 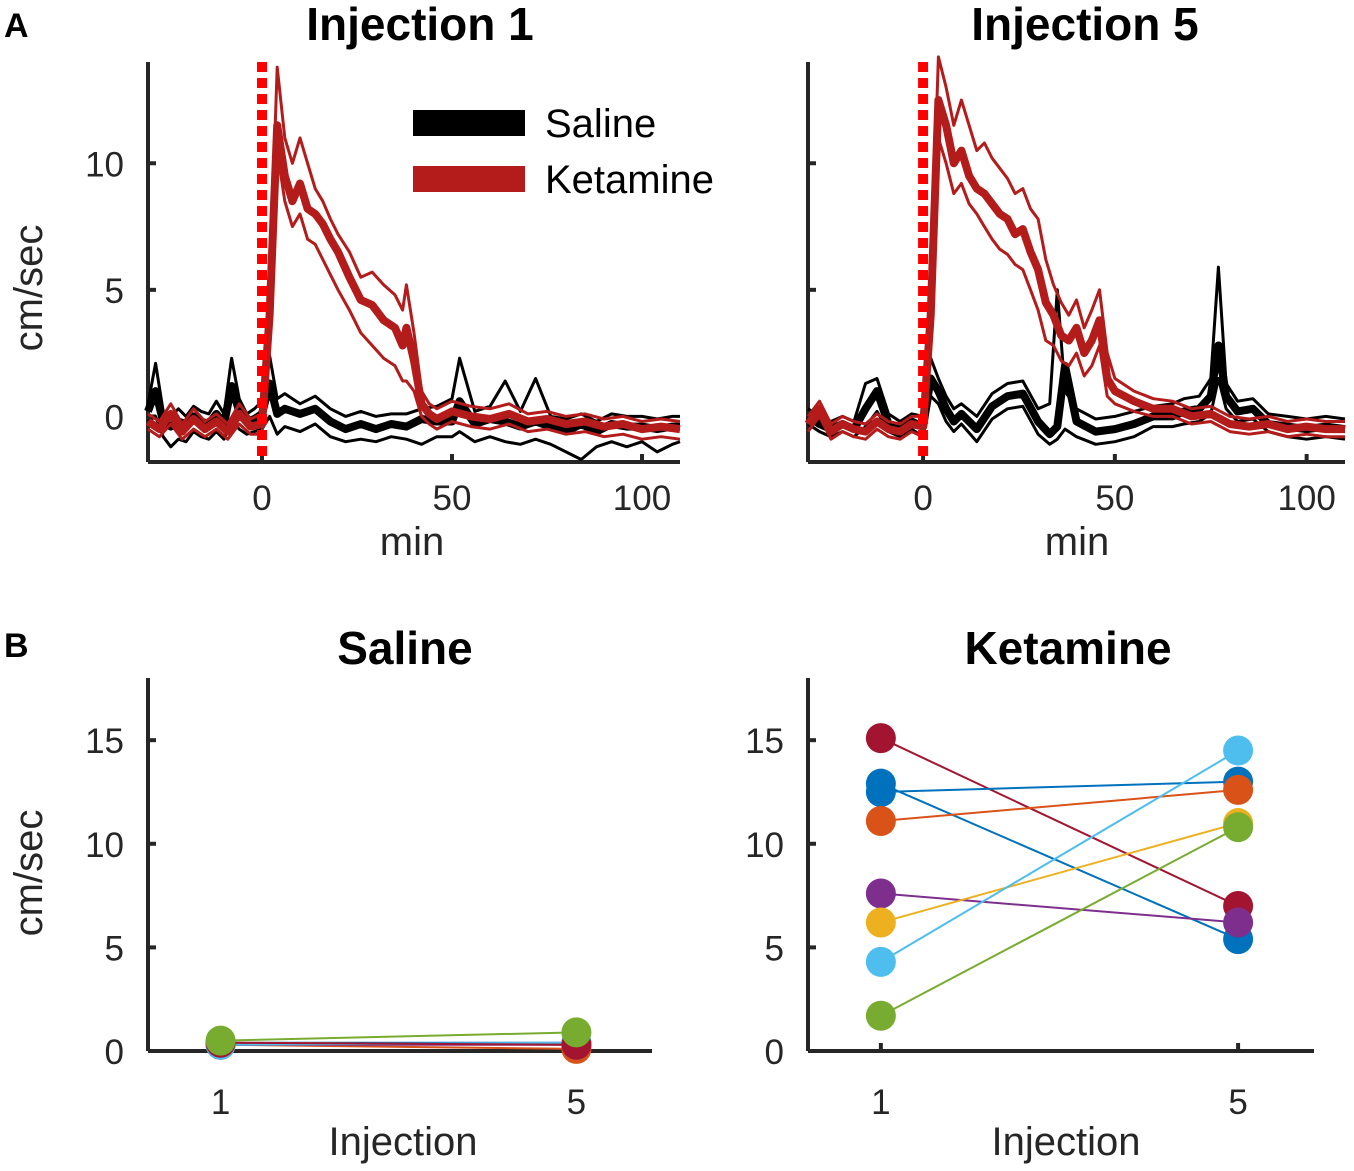 I want to click on panel-label-b: B, so click(x=16, y=646).